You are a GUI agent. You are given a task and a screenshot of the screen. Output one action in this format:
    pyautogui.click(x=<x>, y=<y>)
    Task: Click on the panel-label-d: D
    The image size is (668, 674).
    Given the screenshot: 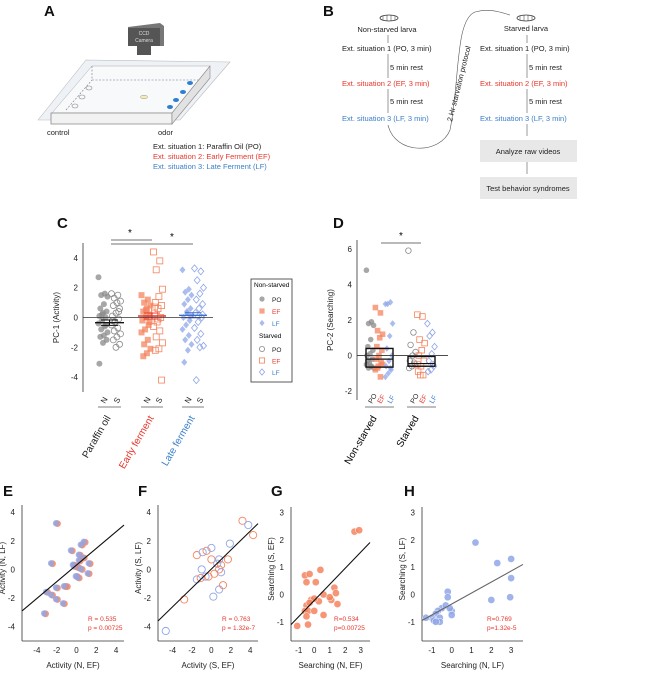 What is the action you would take?
    pyautogui.click(x=338, y=223)
    